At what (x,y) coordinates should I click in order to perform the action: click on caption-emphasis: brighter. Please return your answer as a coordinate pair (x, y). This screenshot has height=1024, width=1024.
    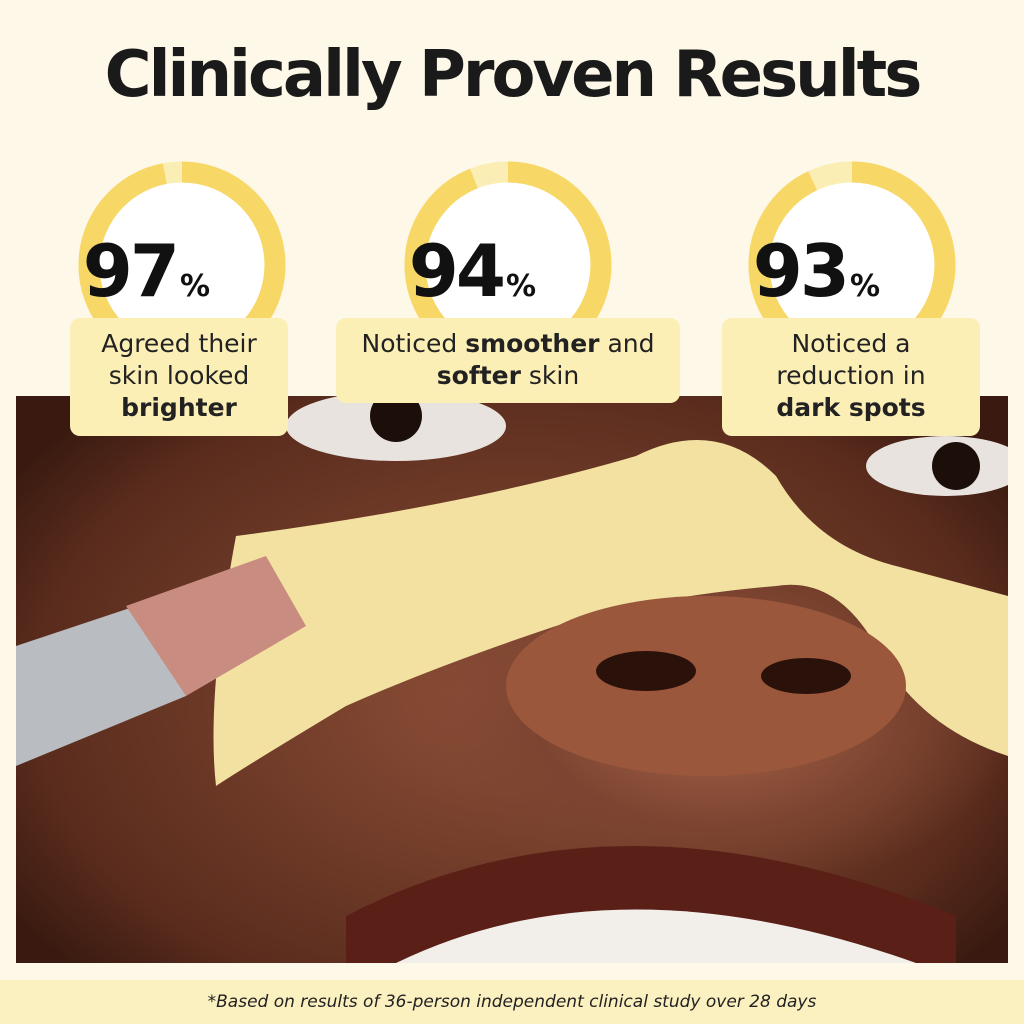
    Looking at the image, I should click on (179, 407).